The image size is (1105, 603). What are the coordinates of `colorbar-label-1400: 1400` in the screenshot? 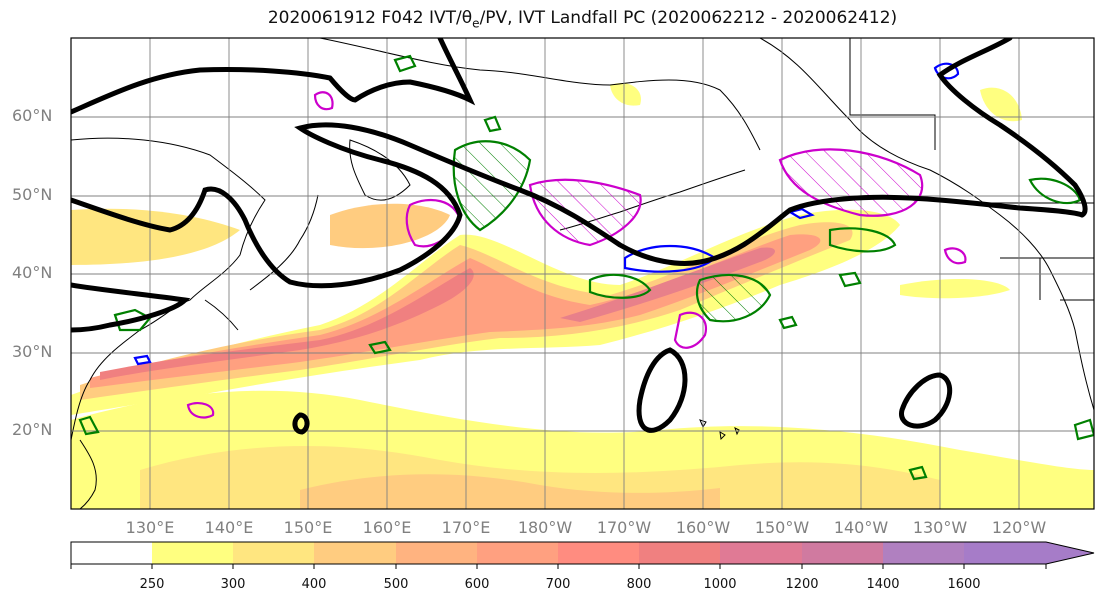 It's located at (883, 584).